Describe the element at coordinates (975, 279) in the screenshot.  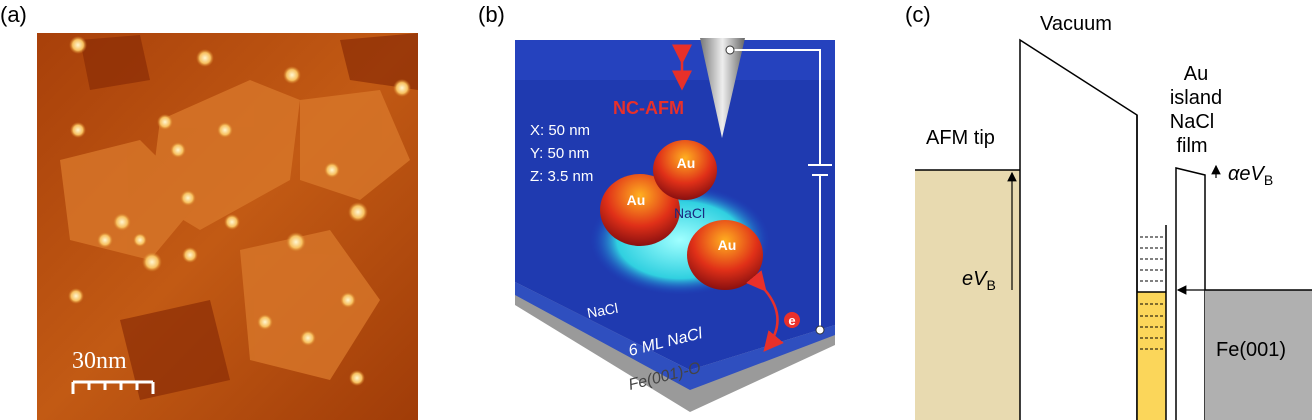
I see `bias-main: eV` at that location.